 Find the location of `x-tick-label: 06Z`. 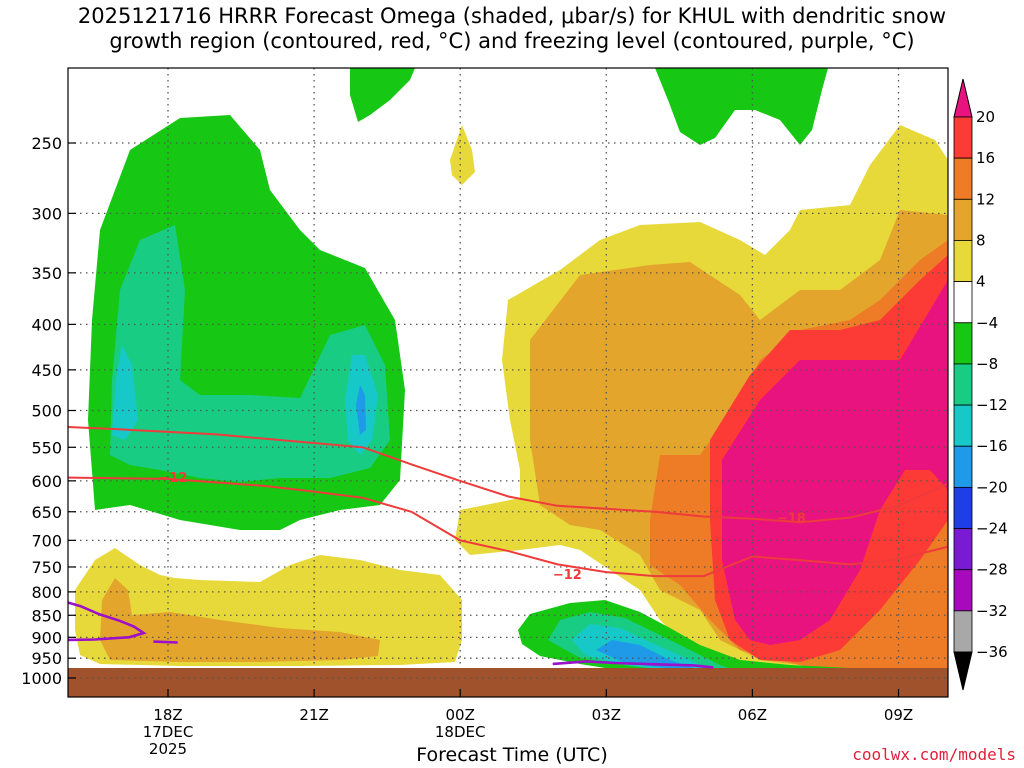

x-tick-label: 06Z is located at coordinates (752, 715).